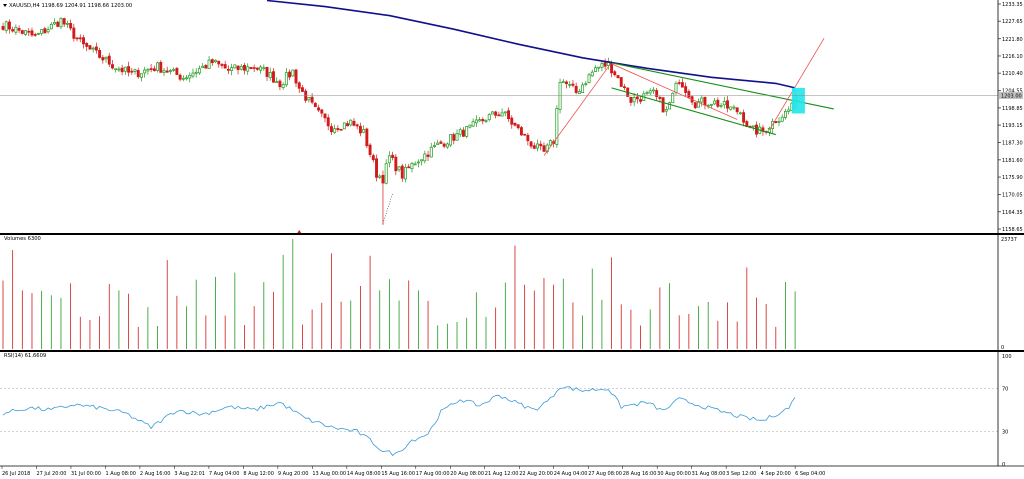  I want to click on time-tick-label: 27 Jul 20:00, so click(51, 474).